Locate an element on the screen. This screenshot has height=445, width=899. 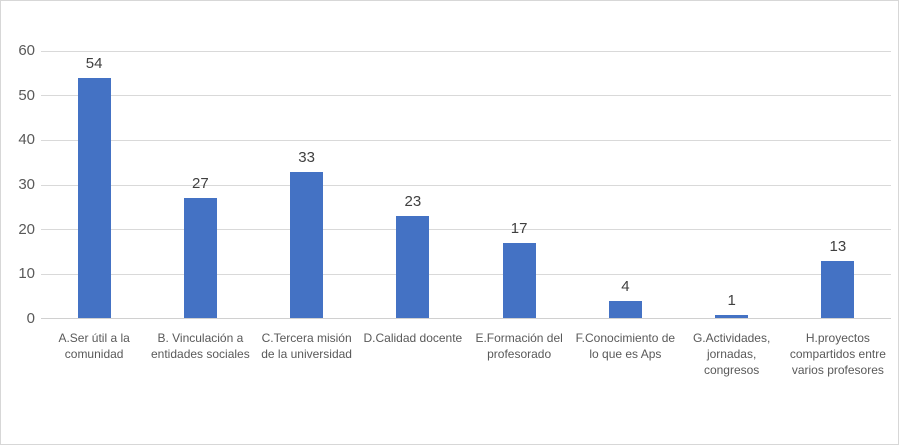
x-axis-category-label: G.Actividades, jornadas, congresos is located at coordinates (731, 354).